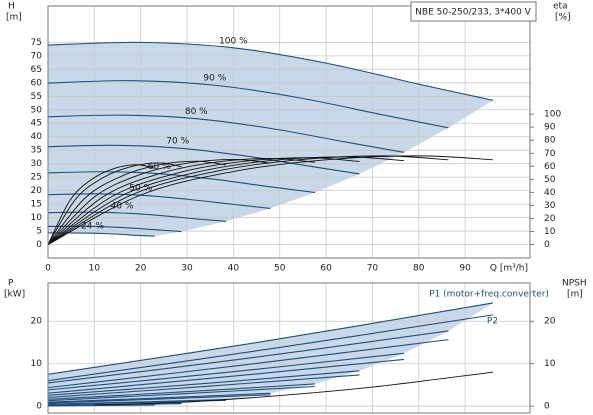  Describe the element at coordinates (141, 269) in the screenshot. I see `x-tick-label: 20` at that location.